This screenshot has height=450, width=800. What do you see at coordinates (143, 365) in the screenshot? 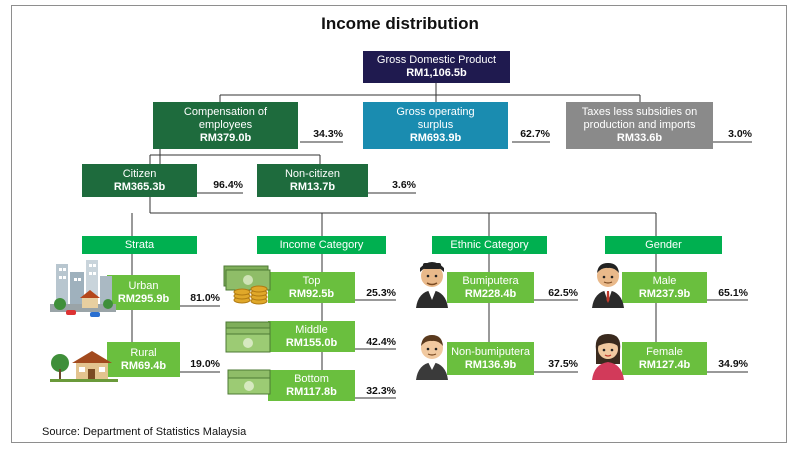
I see `rural-value: RM69.4b` at bounding box center [143, 365].